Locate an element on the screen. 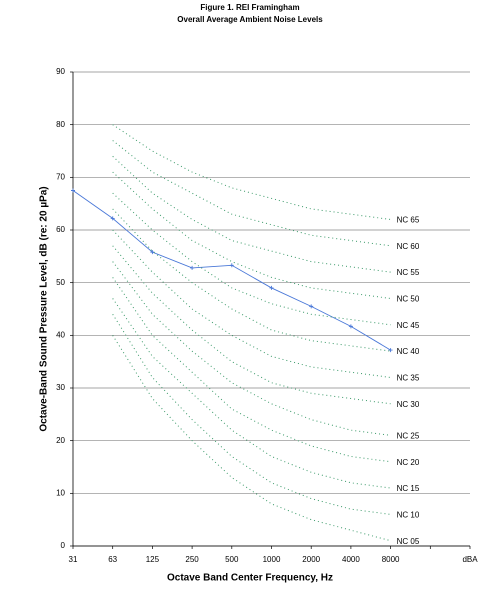 Image resolution: width=501 pixels, height=593 pixels. y-tick-label: 70 is located at coordinates (60, 176).